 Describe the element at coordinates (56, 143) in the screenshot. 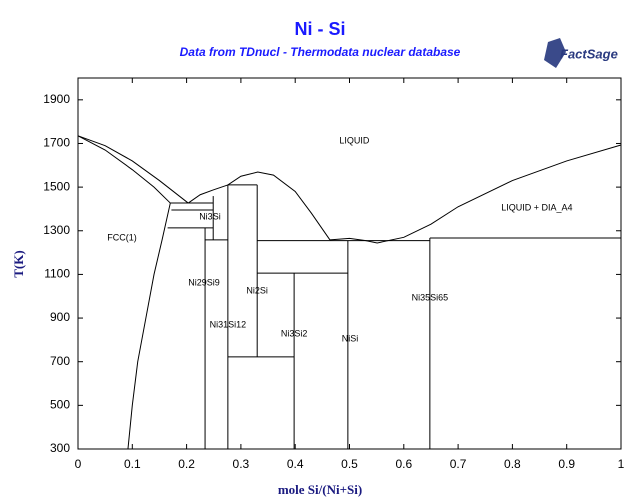

I see `y-tick-label: 1700` at that location.